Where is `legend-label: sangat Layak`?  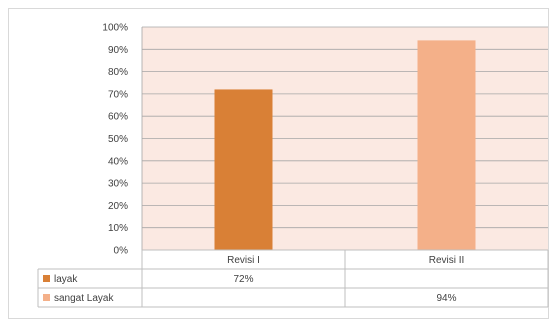
legend-label: sangat Layak is located at coordinates (84, 298).